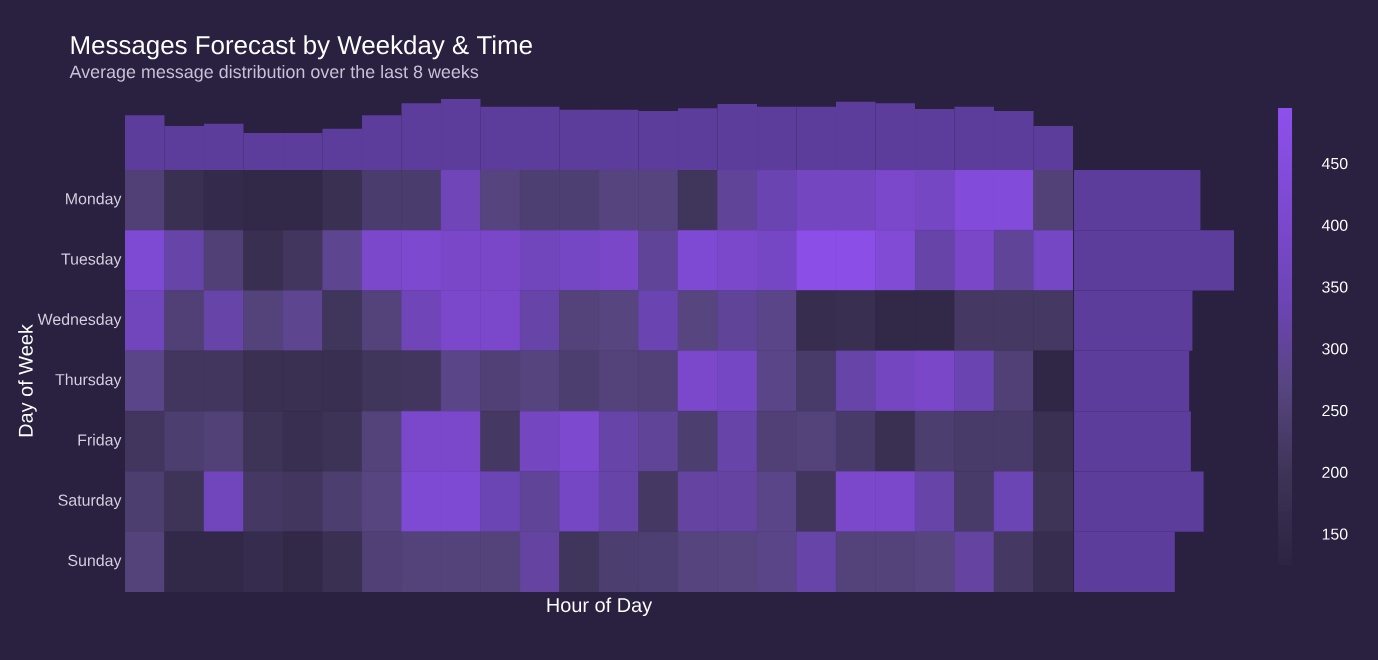 This screenshot has height=660, width=1378. I want to click on y-tick-label: Monday, so click(94, 200).